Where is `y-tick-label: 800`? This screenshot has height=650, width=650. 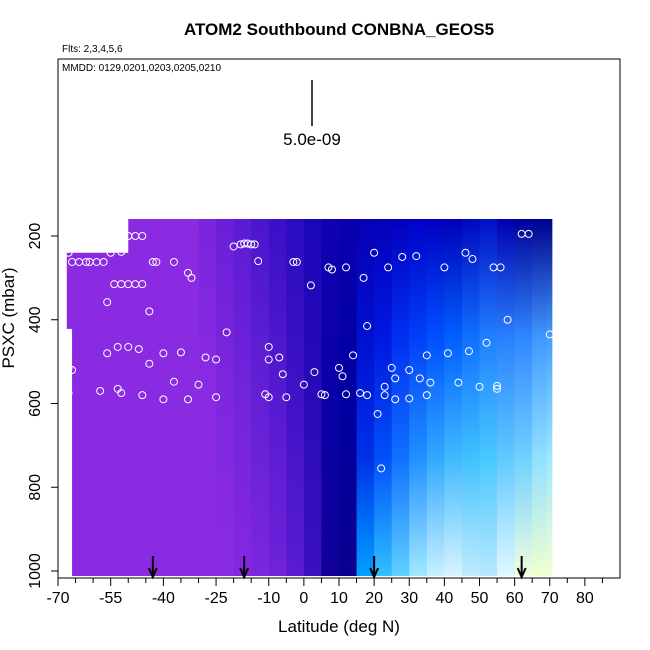
y-tick-label: 800 is located at coordinates (35, 487).